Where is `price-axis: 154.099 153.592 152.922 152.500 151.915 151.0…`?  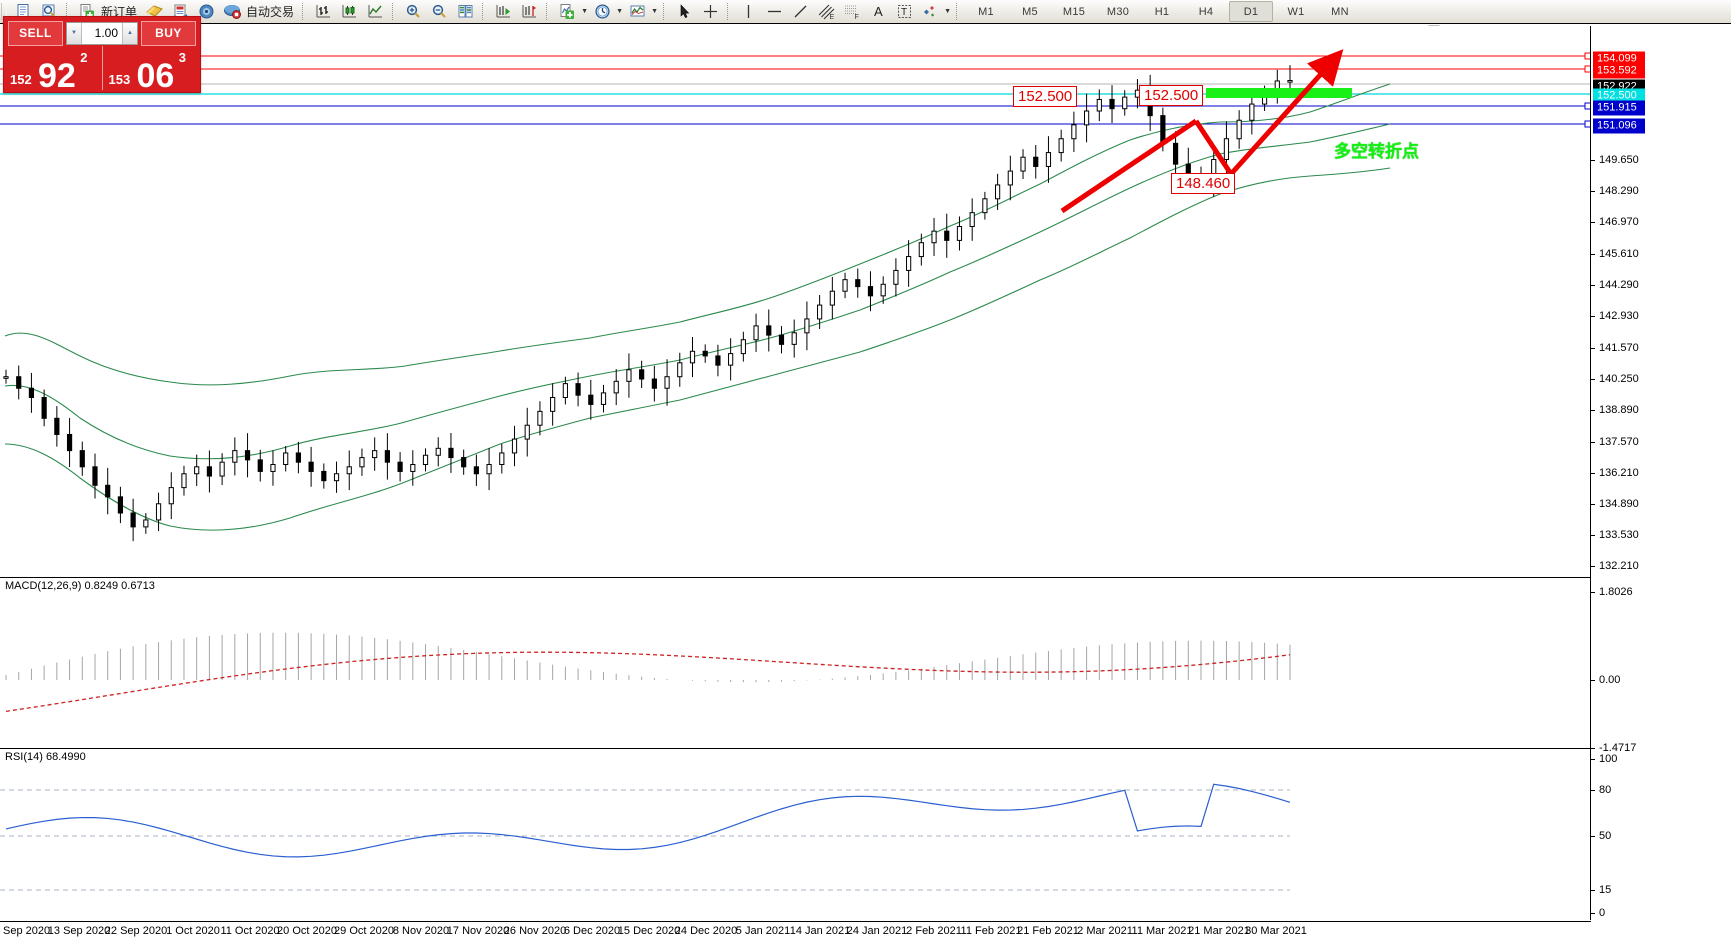
price-axis: 154.099 153.592 152.922 152.500 151.915 151.0… is located at coordinates (1660, 473).